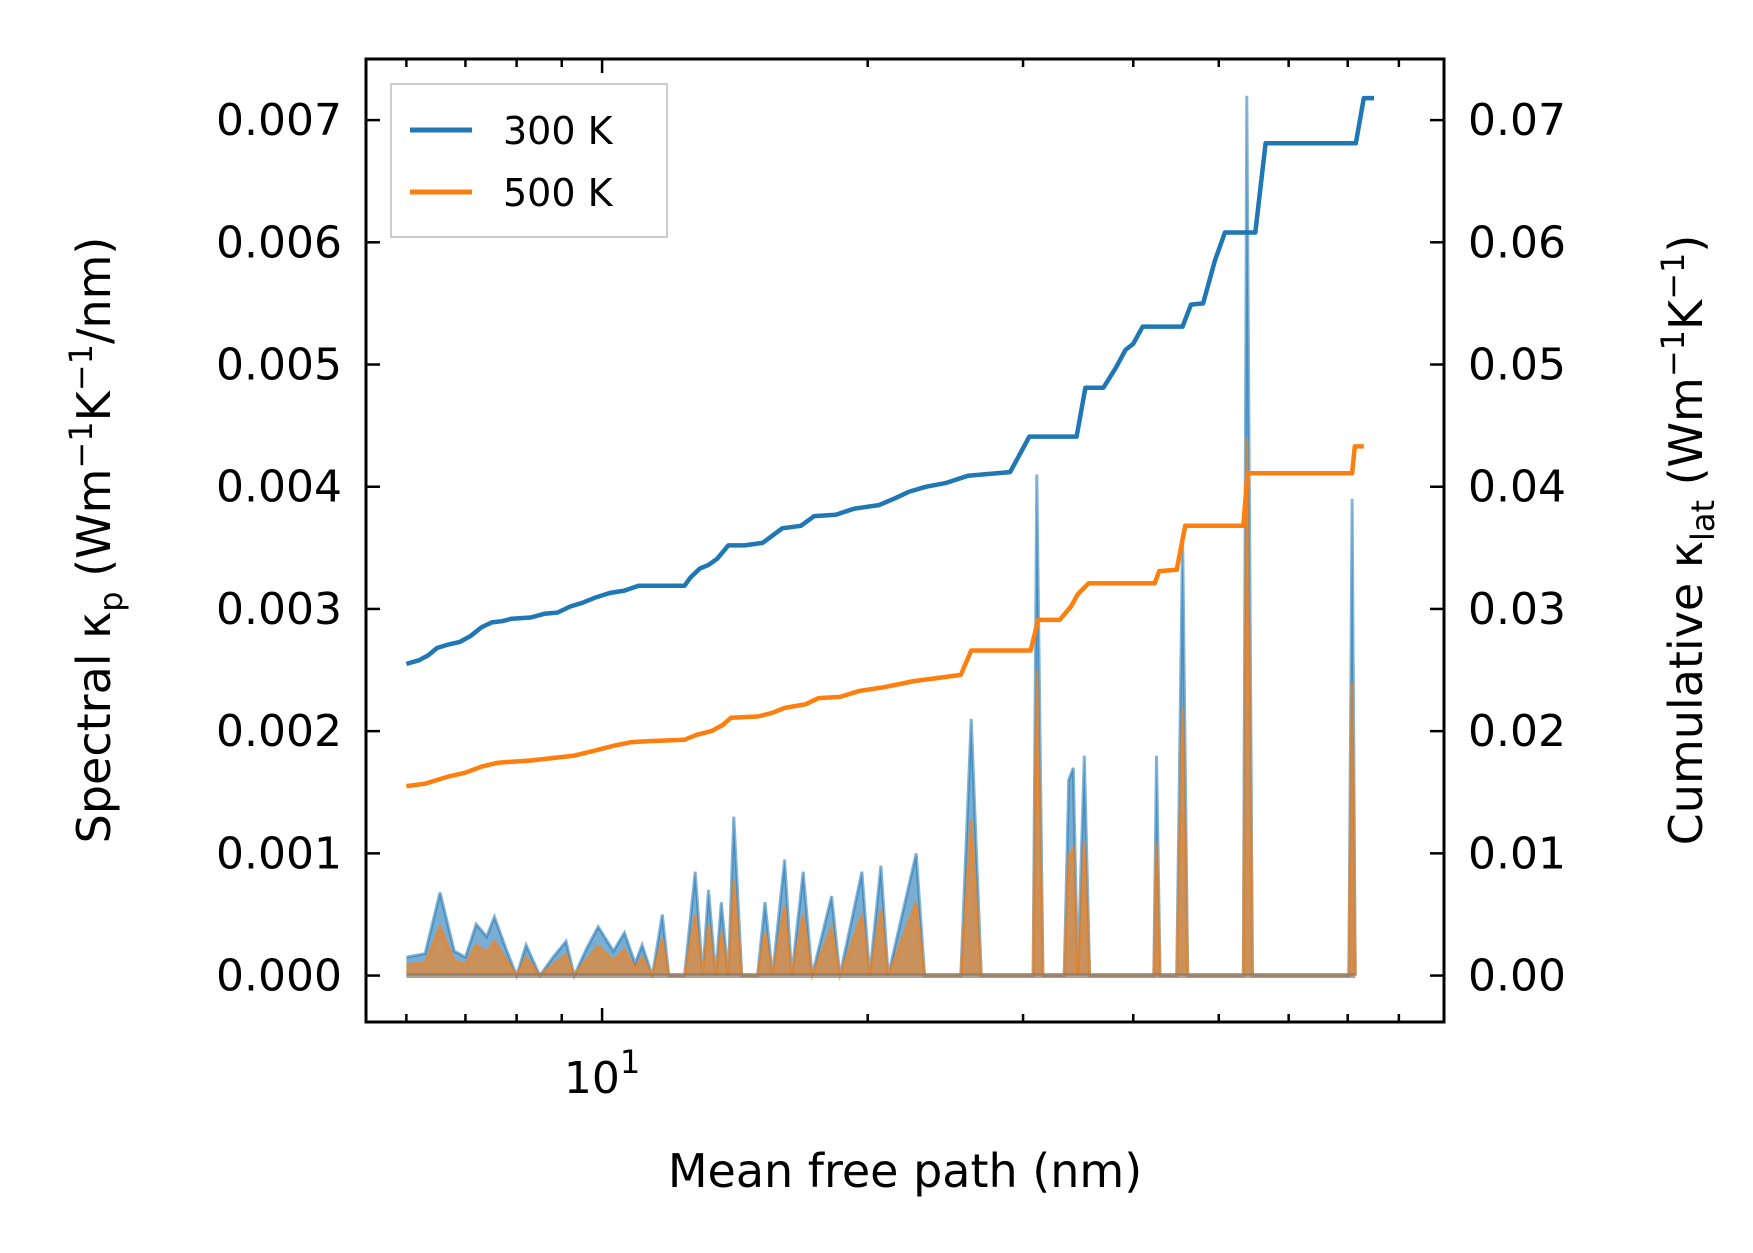  Describe the element at coordinates (279, 853) in the screenshot. I see `y-tick-label: 0.001` at that location.